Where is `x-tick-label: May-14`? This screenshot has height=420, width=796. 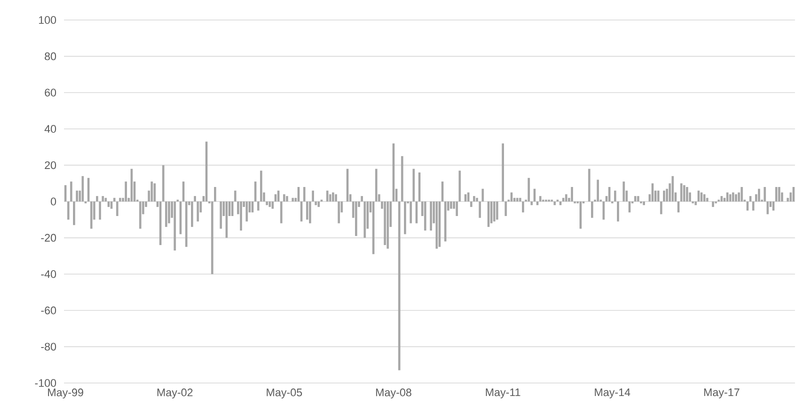
x-tick-label: May-14 is located at coordinates (612, 393).